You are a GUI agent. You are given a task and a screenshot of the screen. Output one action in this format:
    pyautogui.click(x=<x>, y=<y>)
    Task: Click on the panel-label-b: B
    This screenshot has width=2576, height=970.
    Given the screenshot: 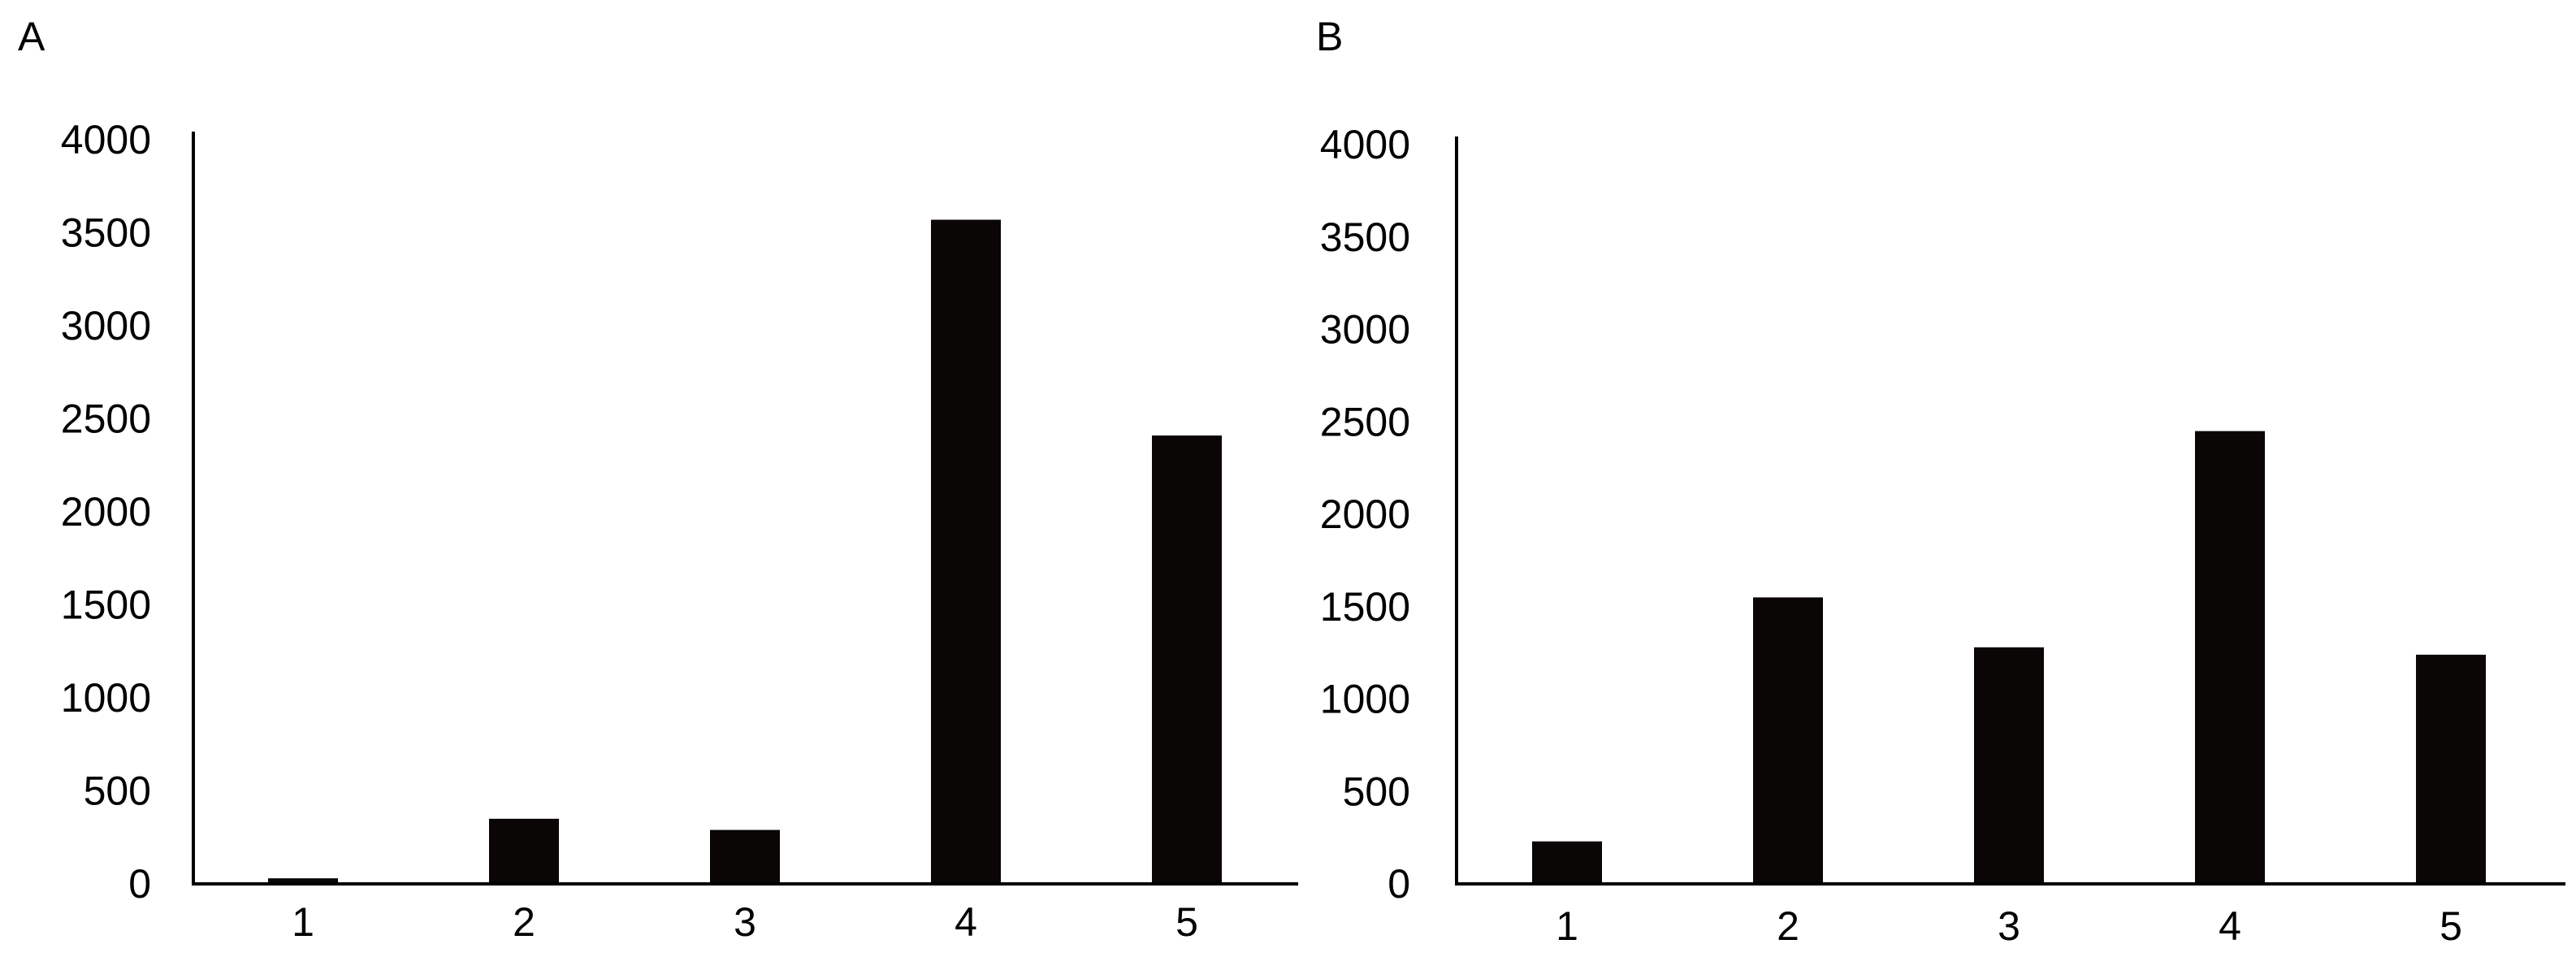 What is the action you would take?
    pyautogui.click(x=1329, y=37)
    